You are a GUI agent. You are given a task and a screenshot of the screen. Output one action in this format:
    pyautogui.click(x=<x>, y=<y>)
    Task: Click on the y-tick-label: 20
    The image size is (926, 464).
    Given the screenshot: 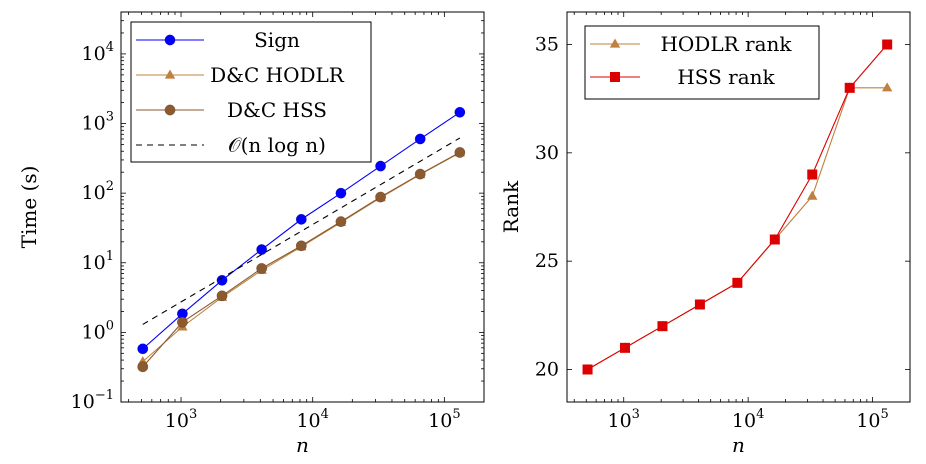 What is the action you would take?
    pyautogui.click(x=547, y=370)
    